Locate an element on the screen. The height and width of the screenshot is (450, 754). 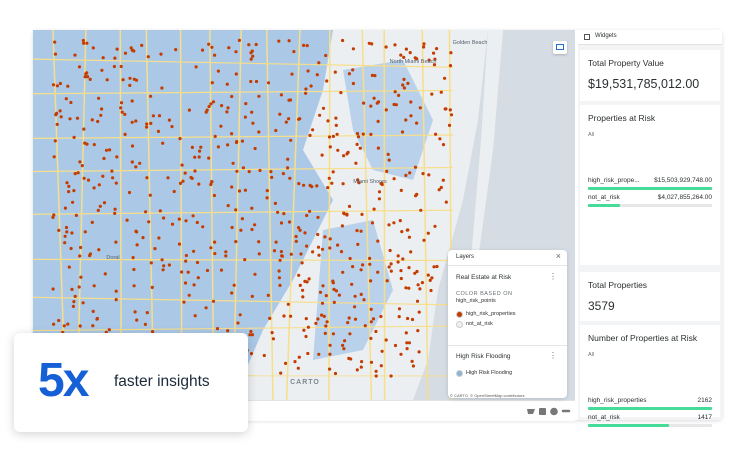
promo-card: 5x faster insights is located at coordinates (131, 382).